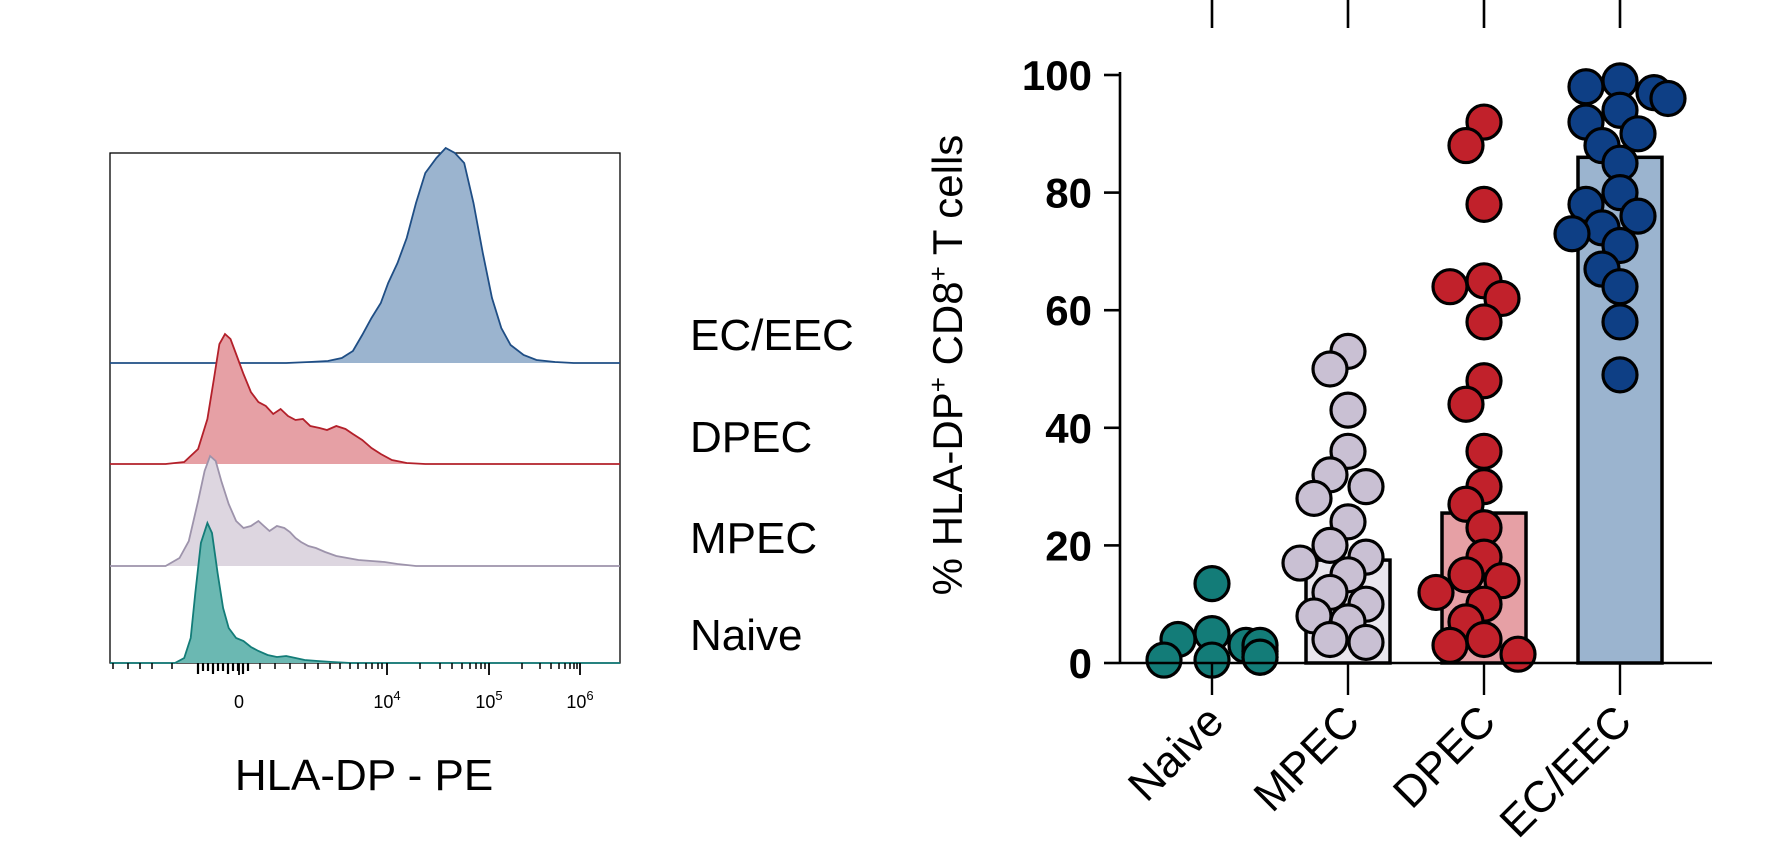  Describe the element at coordinates (772, 485) in the screenshot. I see `histogram-series-labels: EC/EEC DPEC MPEC Naive` at that location.